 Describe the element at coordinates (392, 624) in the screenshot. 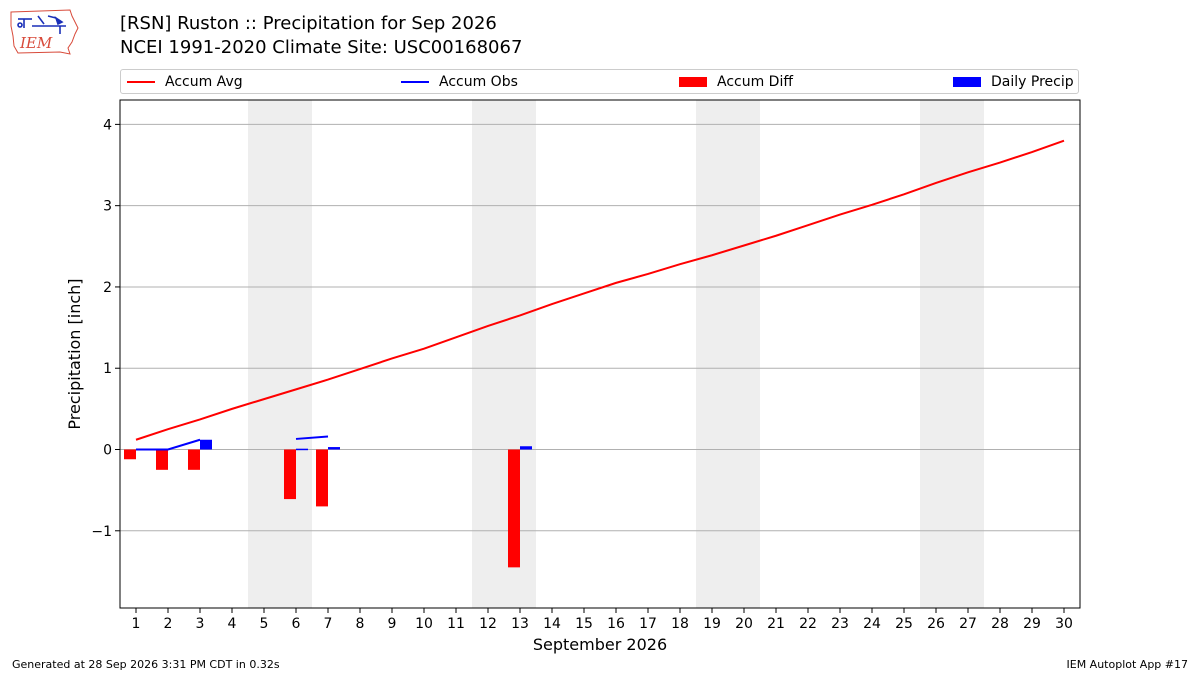

I see `x-tick-label: 9` at that location.